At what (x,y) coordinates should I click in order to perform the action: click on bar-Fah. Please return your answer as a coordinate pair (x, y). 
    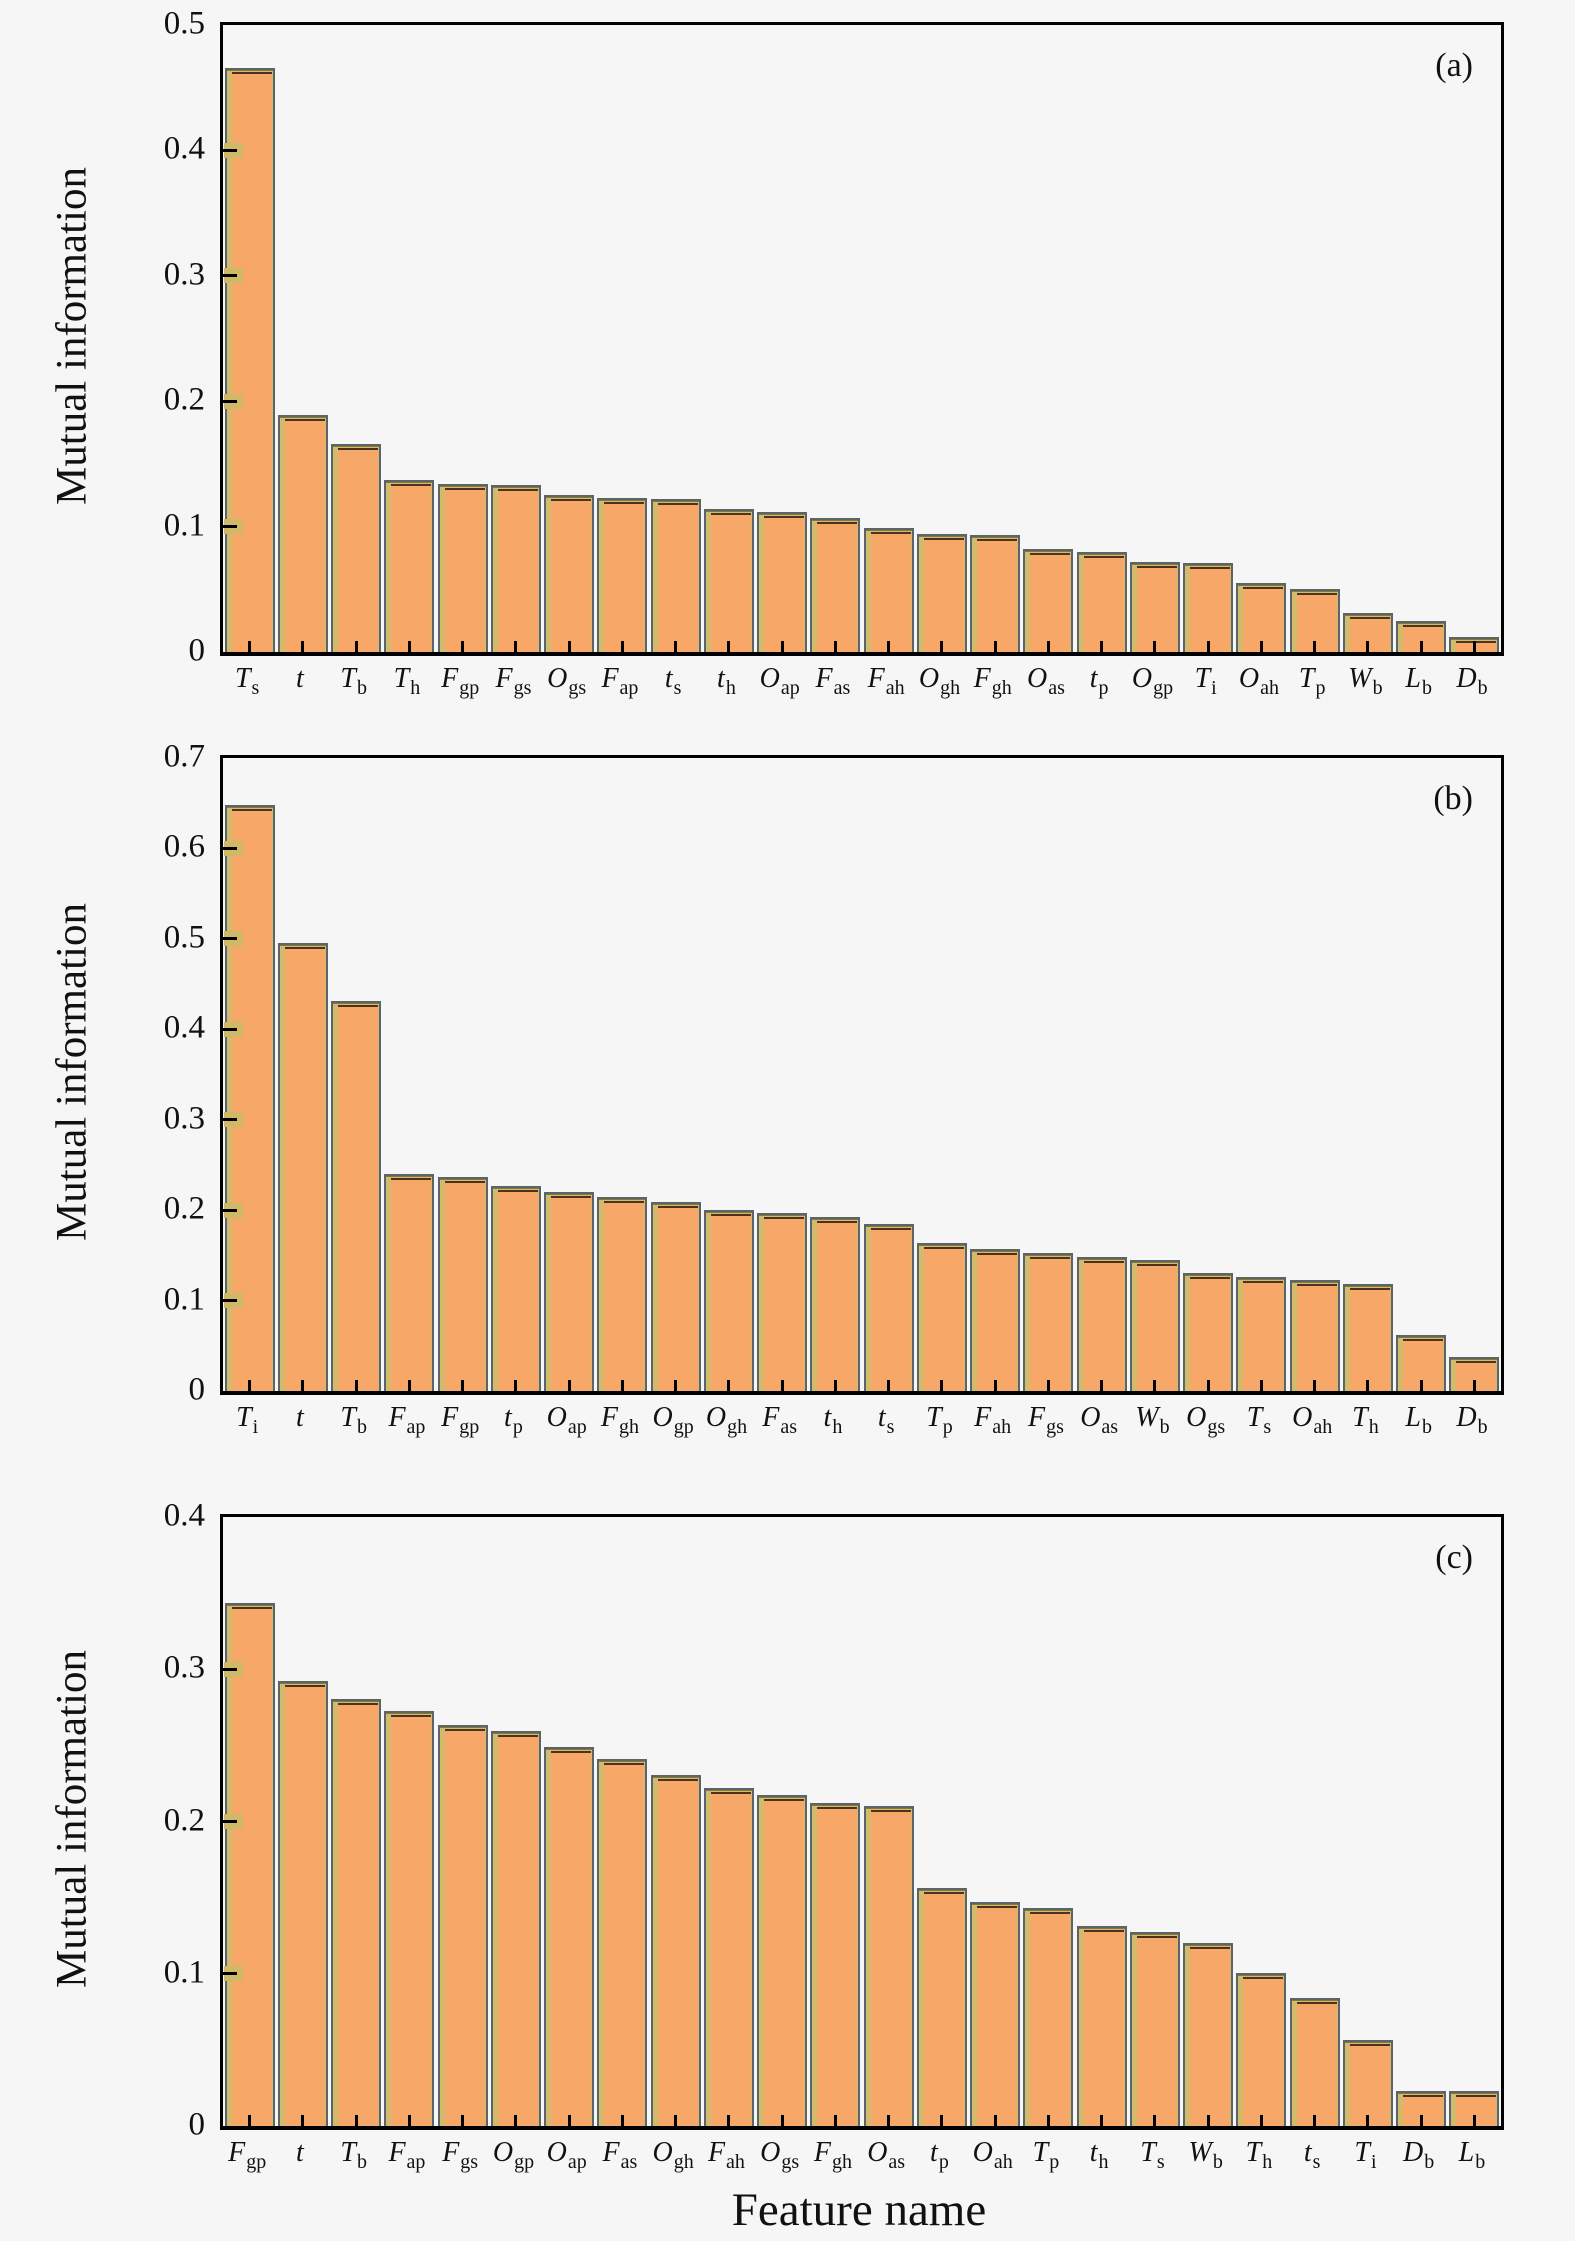
    Looking at the image, I should click on (888, 589).